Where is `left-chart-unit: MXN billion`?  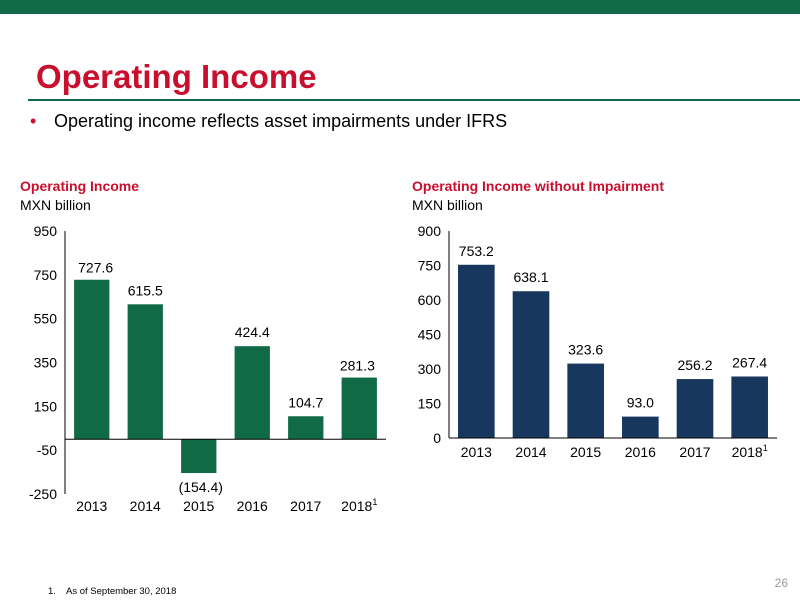
left-chart-unit: MXN billion is located at coordinates (55, 205).